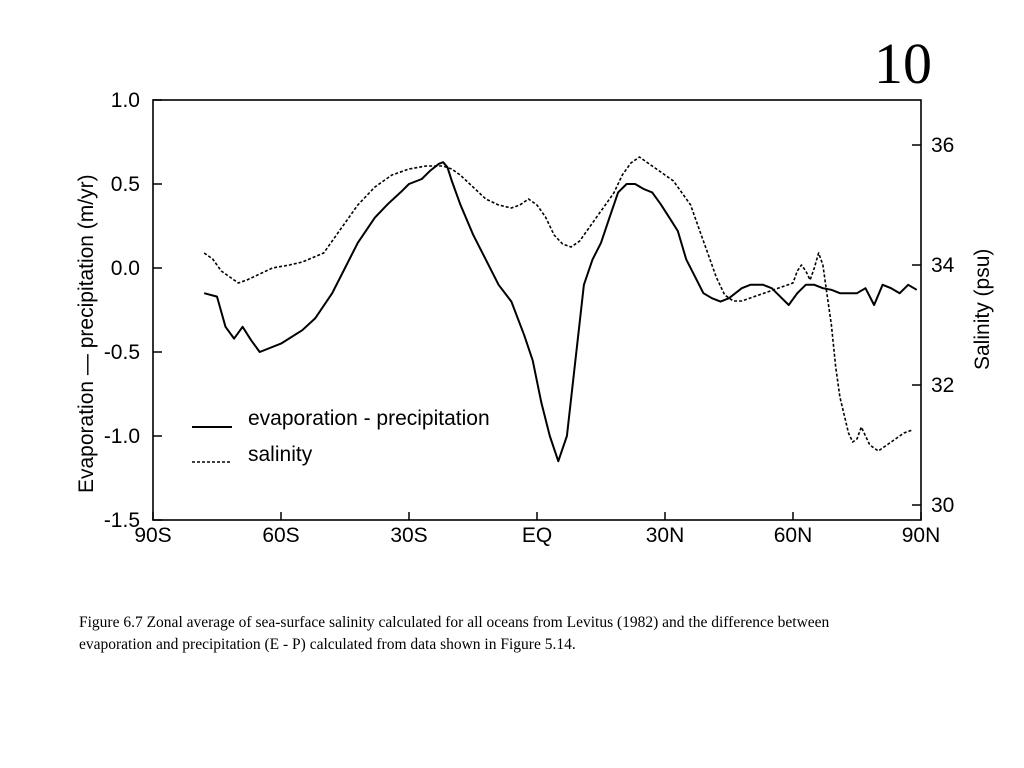 This screenshot has width=1024, height=768. Describe the element at coordinates (942, 505) in the screenshot. I see `y2-tick-label: 30` at that location.